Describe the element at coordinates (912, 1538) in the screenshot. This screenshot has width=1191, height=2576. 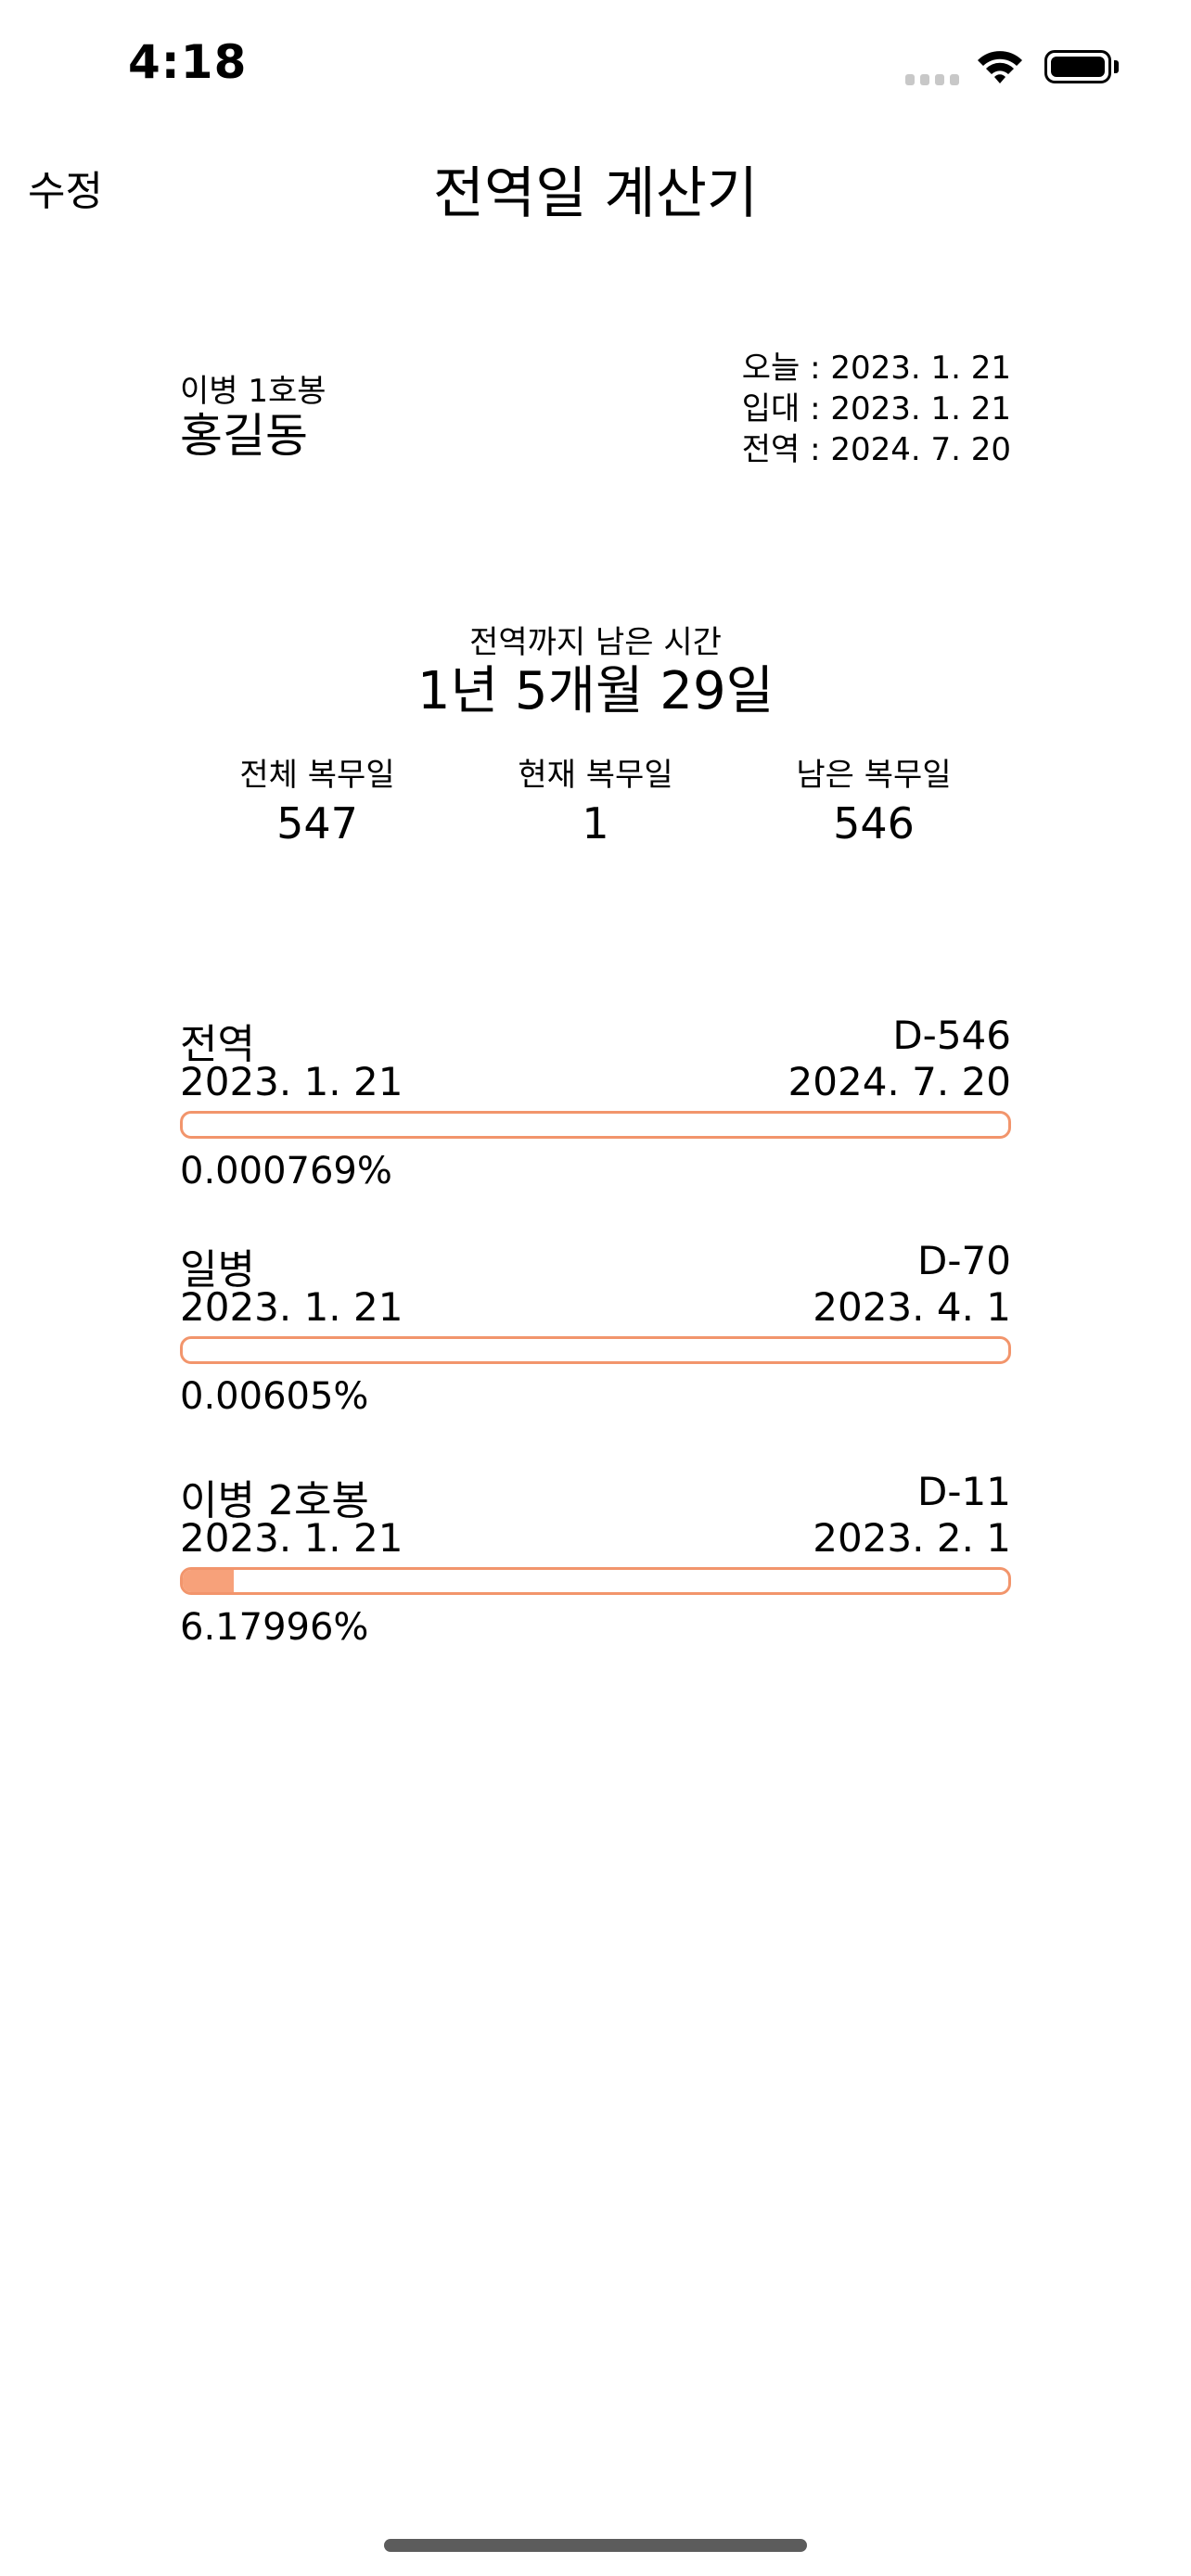
I see `progress-end-date: 2023. 2. 1` at that location.